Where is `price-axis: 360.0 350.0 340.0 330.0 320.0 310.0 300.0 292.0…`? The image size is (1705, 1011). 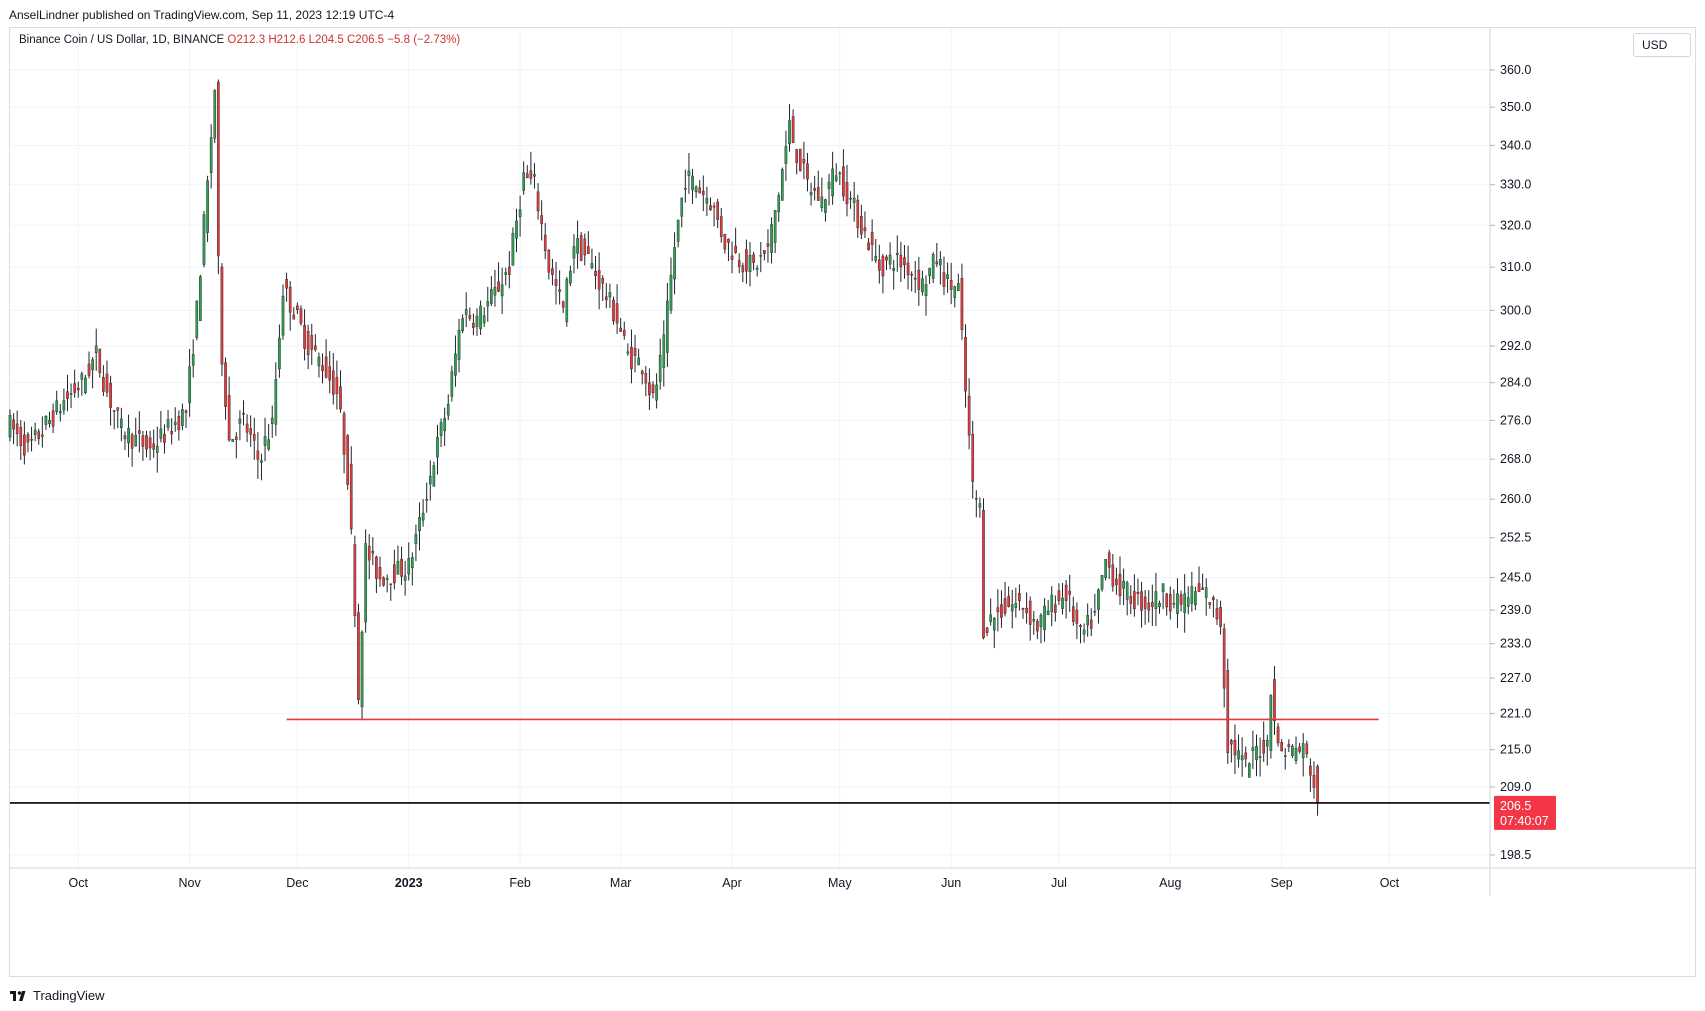 price-axis: 360.0 350.0 340.0 330.0 320.0 310.0 300.0 292.0… is located at coordinates (1510, 462).